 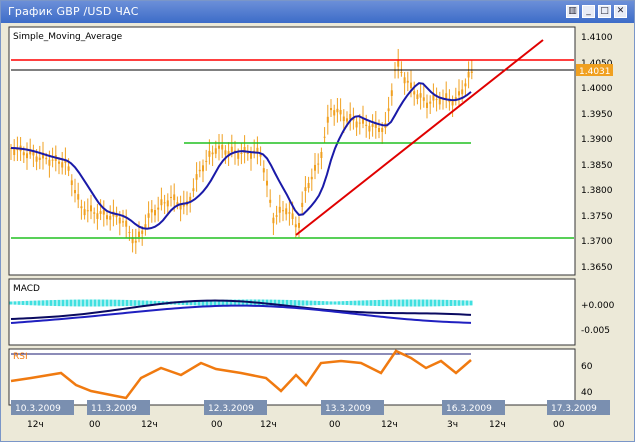 I want to click on date-label: 12.3.2009, so click(x=231, y=409).